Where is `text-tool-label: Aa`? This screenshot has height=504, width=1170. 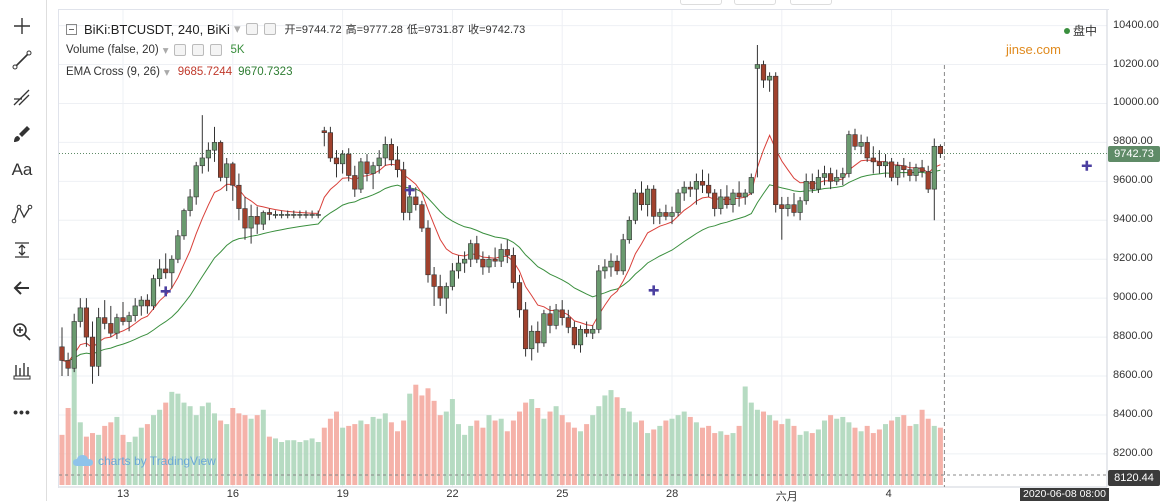 text-tool-label: Aa is located at coordinates (22, 169).